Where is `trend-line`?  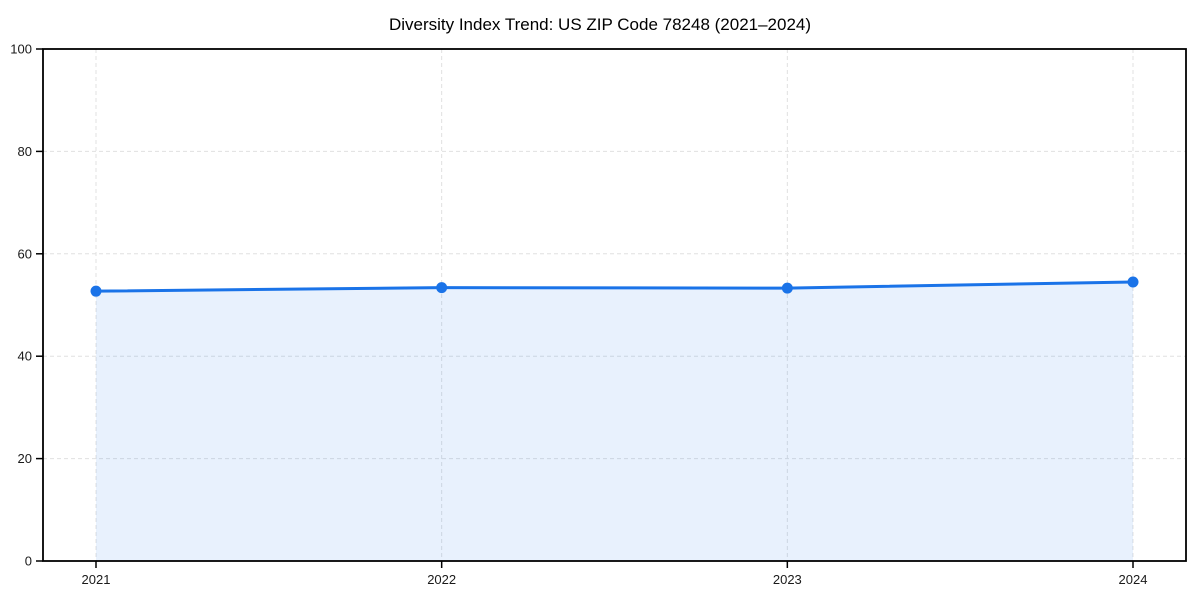
trend-line is located at coordinates (614, 286).